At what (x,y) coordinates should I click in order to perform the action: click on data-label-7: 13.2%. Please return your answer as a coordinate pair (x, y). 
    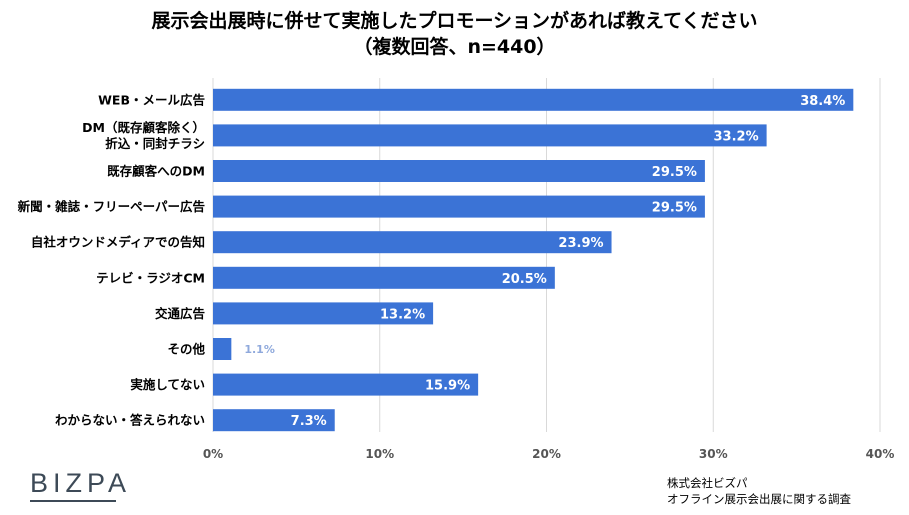
    Looking at the image, I should click on (402, 314).